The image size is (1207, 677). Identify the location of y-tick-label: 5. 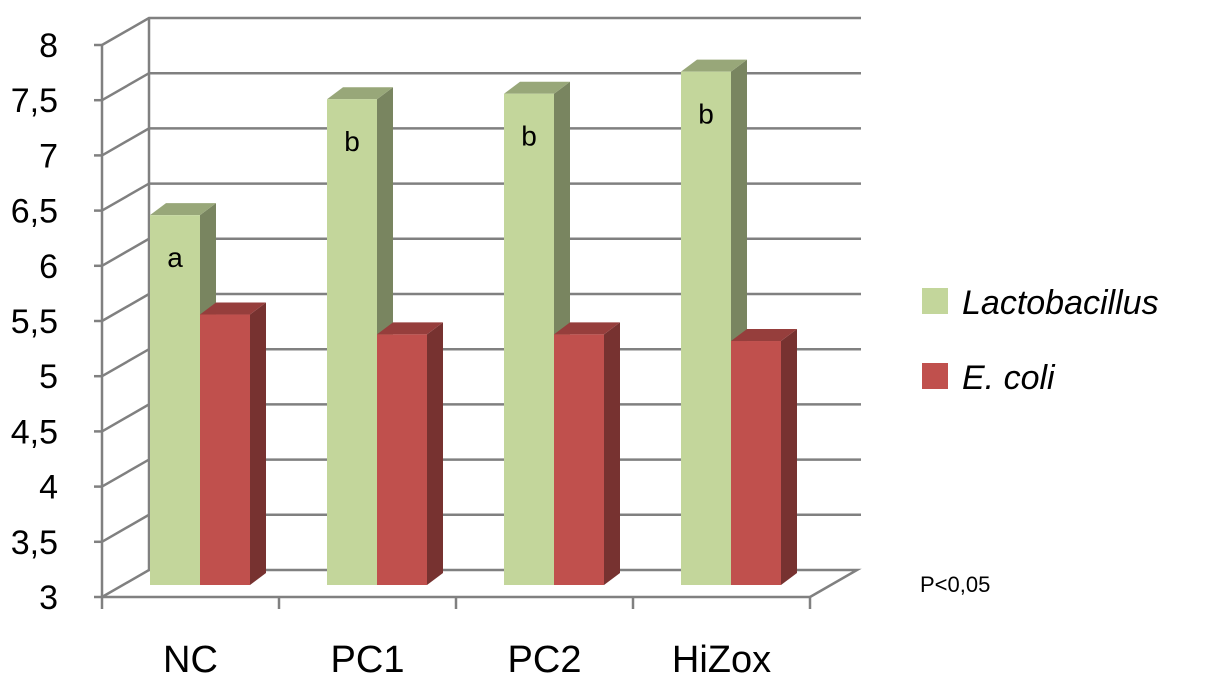
(48, 377).